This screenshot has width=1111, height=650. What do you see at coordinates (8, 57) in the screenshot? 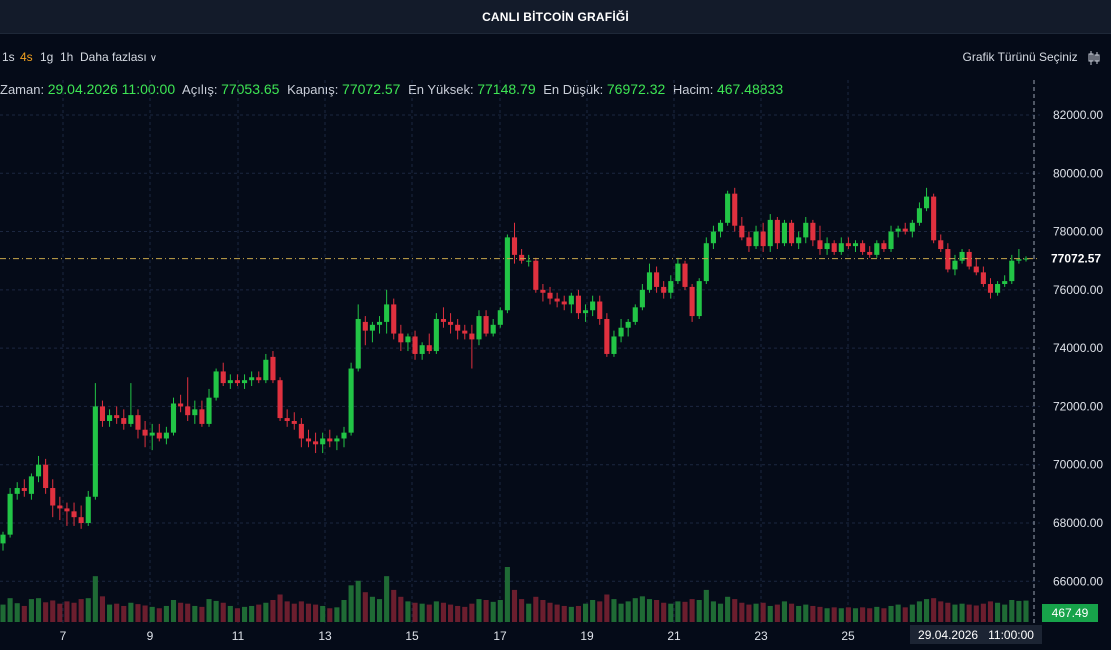
I see `timeframe-1s: 1s` at bounding box center [8, 57].